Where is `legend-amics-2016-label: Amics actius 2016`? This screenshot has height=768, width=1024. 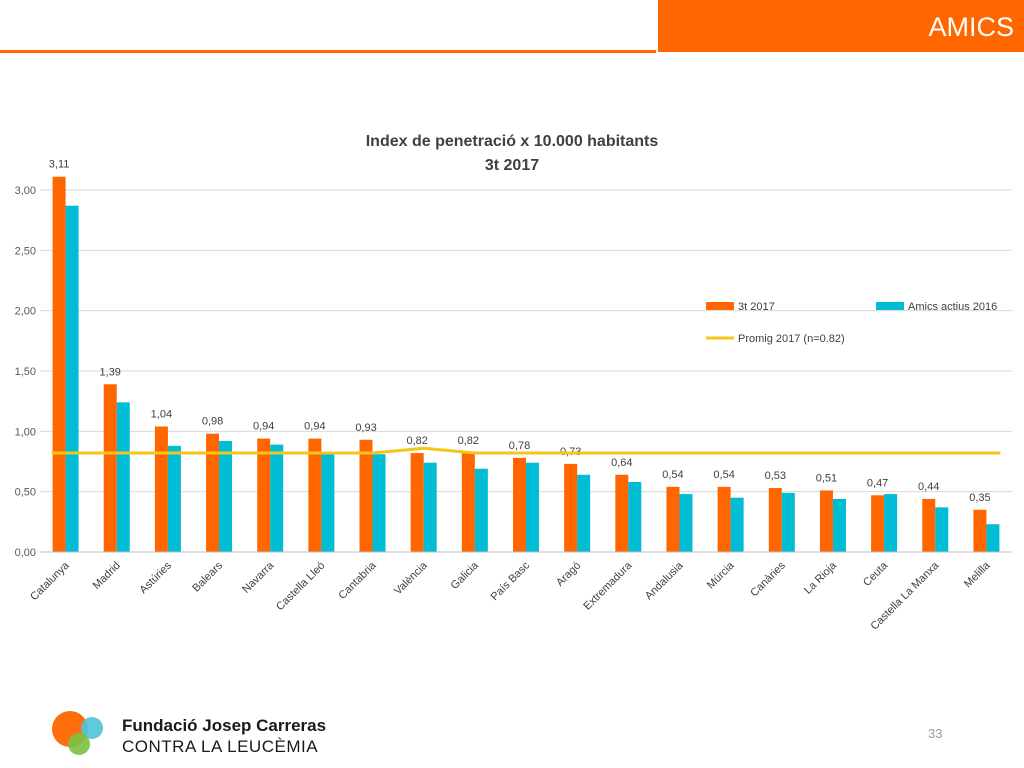
legend-amics-2016-label: Amics actius 2016 is located at coordinates (952, 307).